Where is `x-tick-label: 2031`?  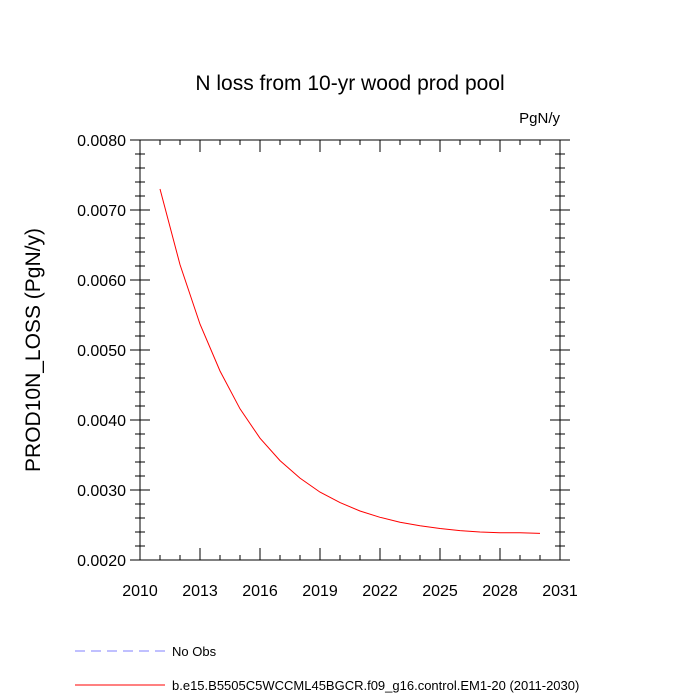
x-tick-label: 2031 is located at coordinates (560, 591).